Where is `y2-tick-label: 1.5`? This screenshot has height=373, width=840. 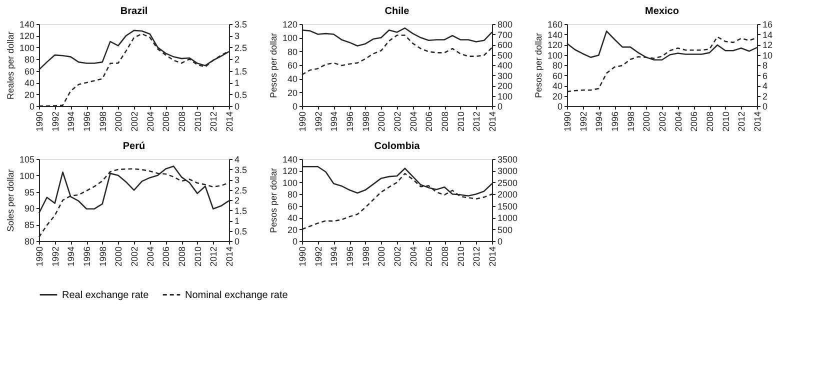 y2-tick-label: 1.5 is located at coordinates (241, 71).